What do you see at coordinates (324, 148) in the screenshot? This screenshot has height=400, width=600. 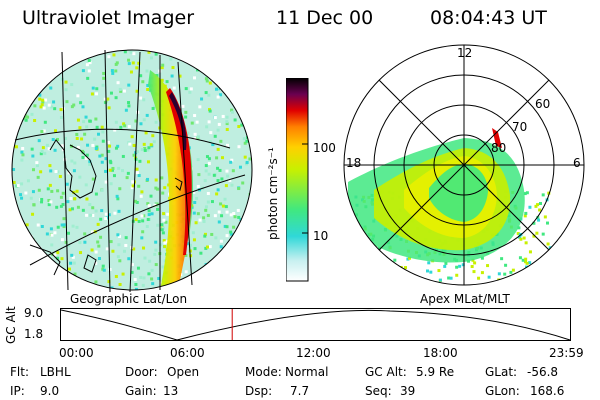 I see `colorbar-tick-100: 100` at bounding box center [324, 148].